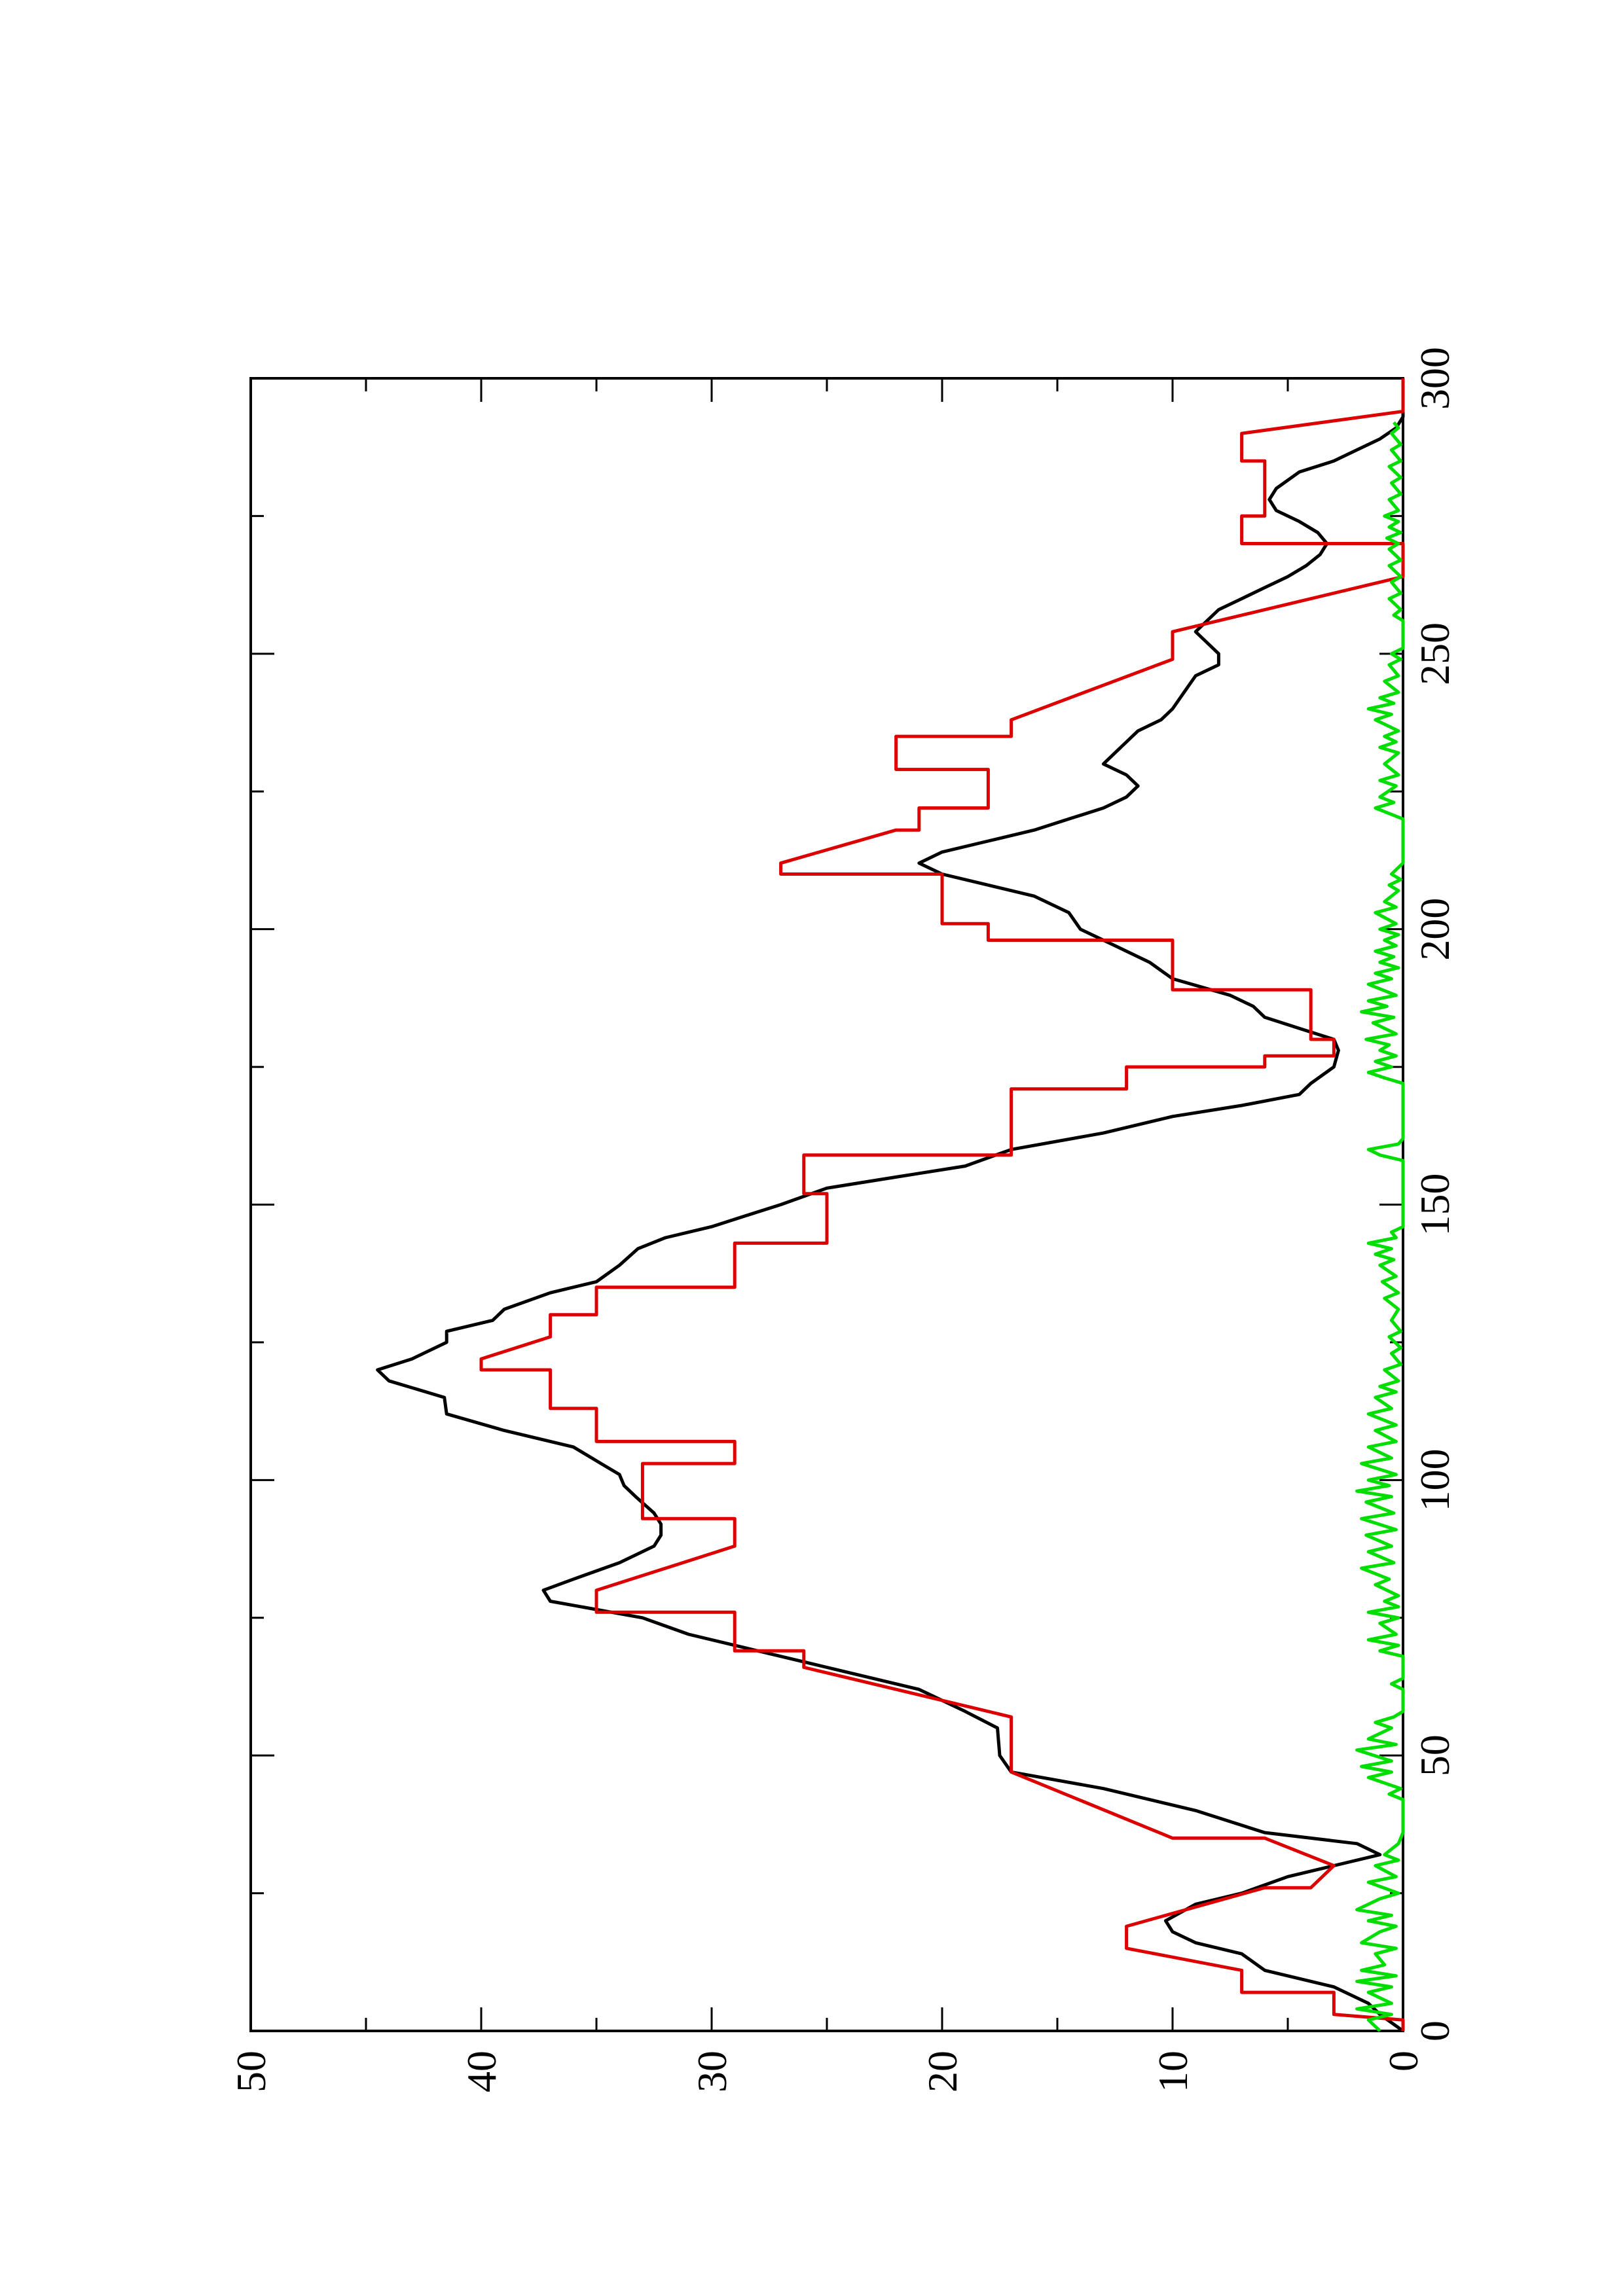 The width and height of the screenshot is (1623, 2296). I want to click on y-tick-label: 10, so click(1173, 2071).